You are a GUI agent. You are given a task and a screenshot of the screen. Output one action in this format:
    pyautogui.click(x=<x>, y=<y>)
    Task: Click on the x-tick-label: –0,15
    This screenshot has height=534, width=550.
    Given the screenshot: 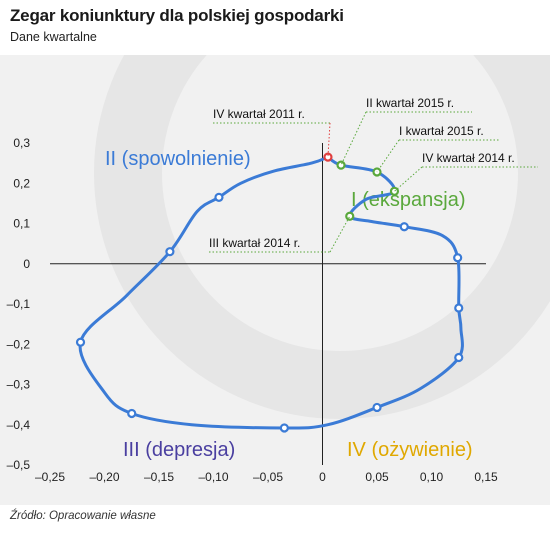 What is the action you would take?
    pyautogui.click(x=159, y=477)
    